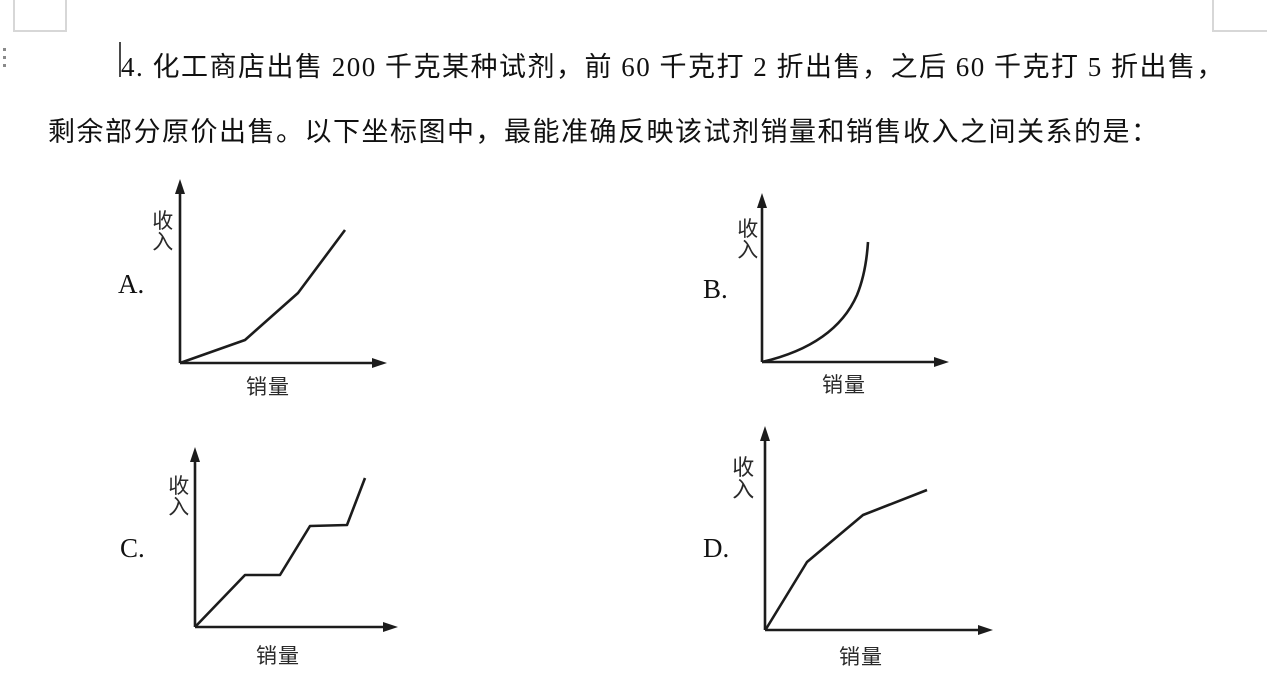 This screenshot has height=681, width=1267. I want to click on option-c-y-axis-label: 收入, so click(179, 496).